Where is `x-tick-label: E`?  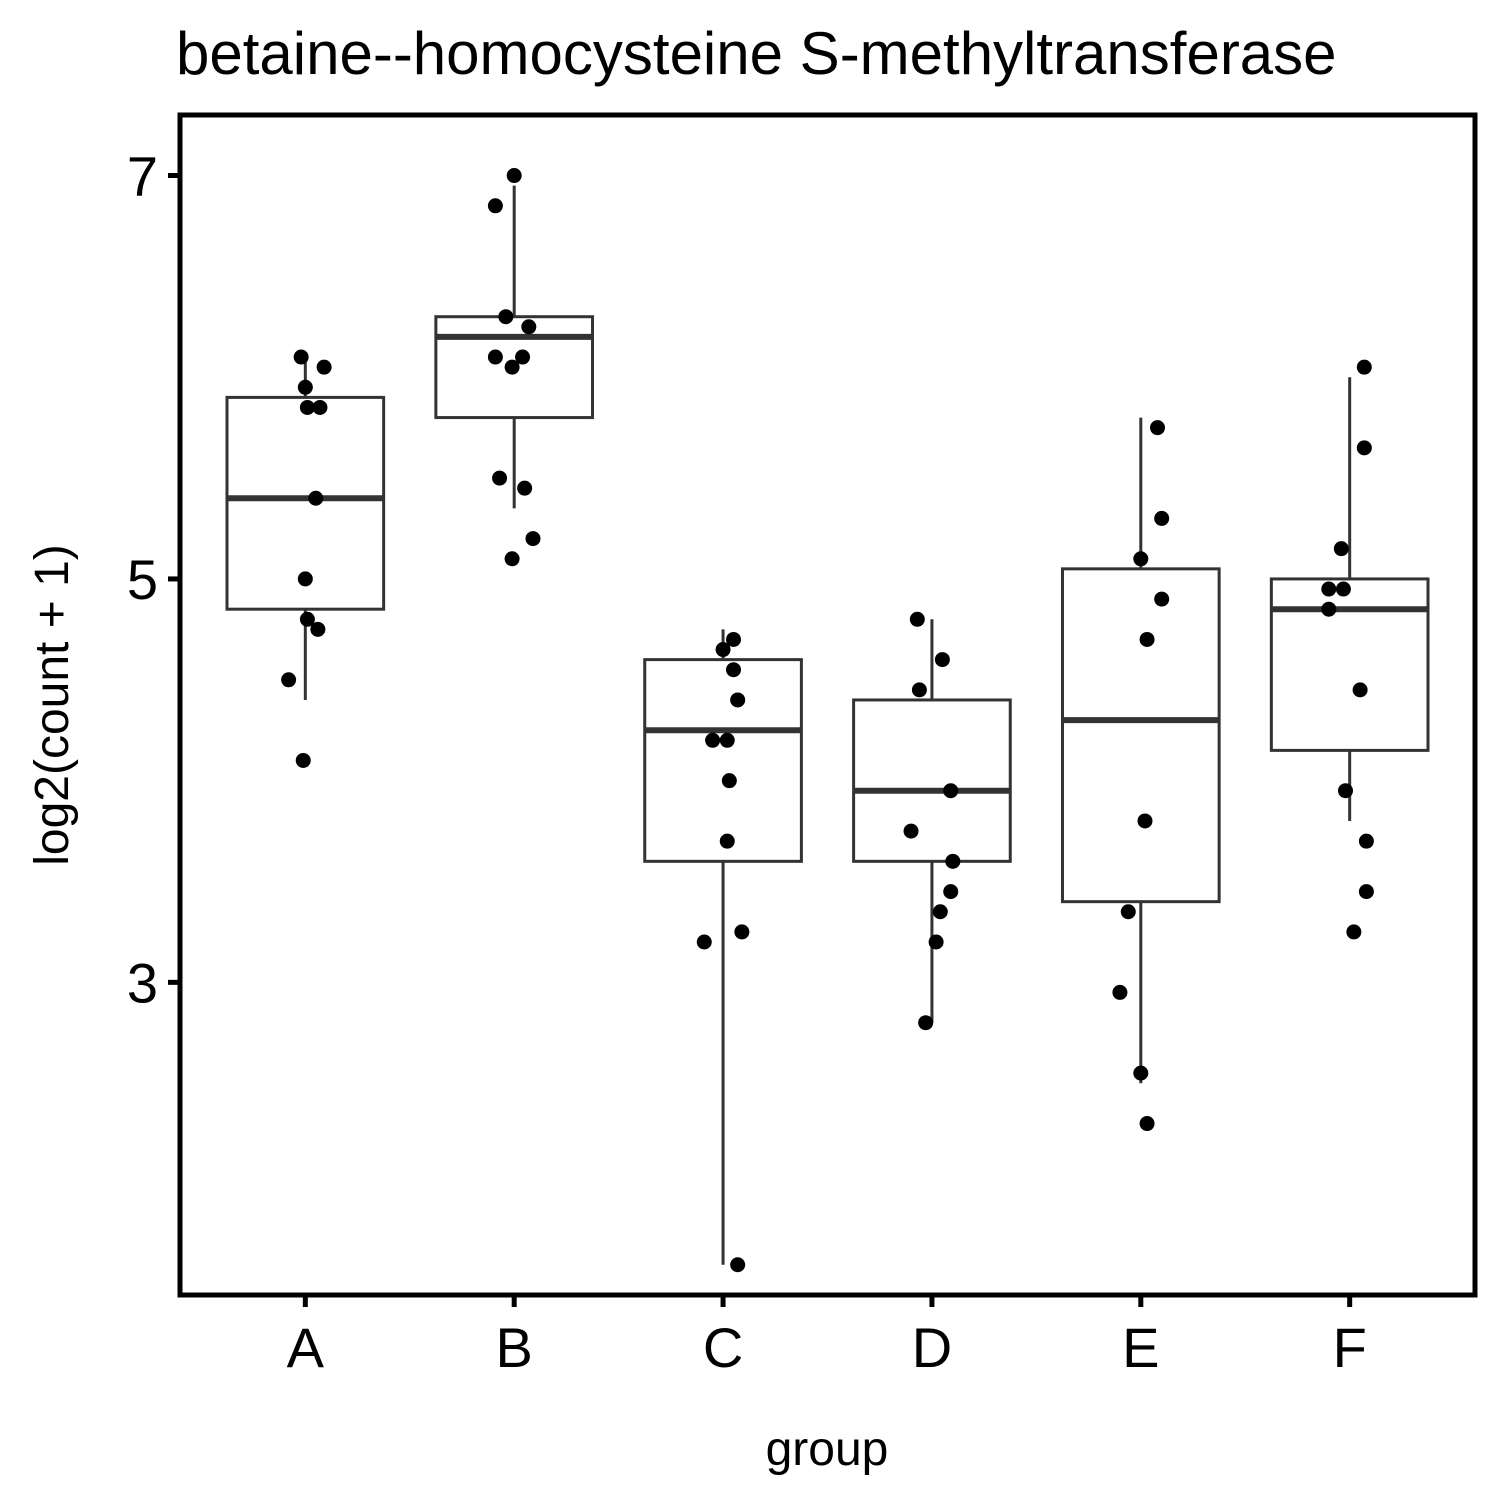
x-tick-label: E is located at coordinates (1140, 1347).